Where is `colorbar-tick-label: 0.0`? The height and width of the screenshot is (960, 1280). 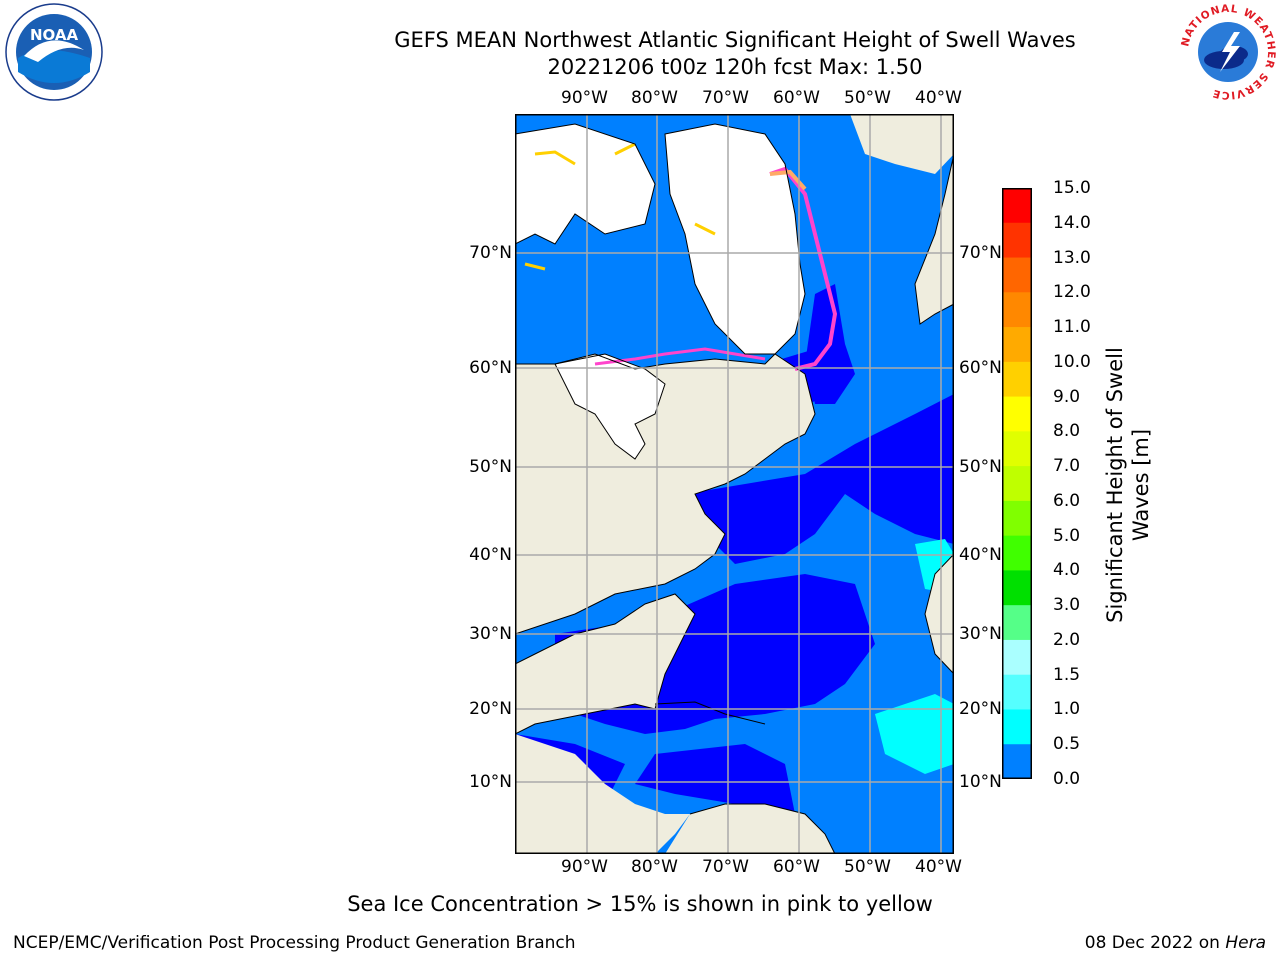
colorbar-tick-label: 0.0 is located at coordinates (1067, 779).